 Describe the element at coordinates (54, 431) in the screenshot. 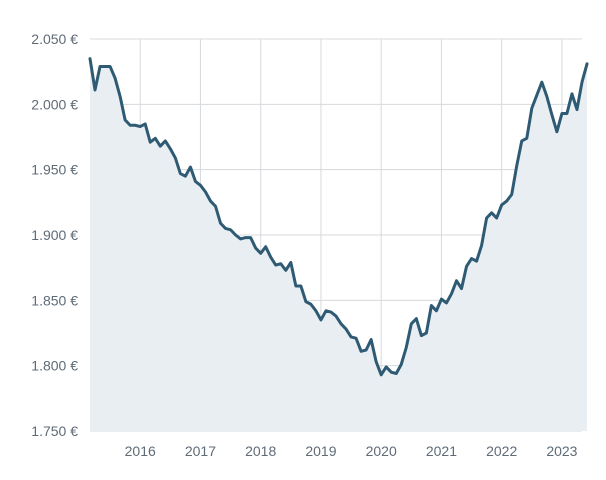

I see `y-tick-label: 1.750 €` at that location.